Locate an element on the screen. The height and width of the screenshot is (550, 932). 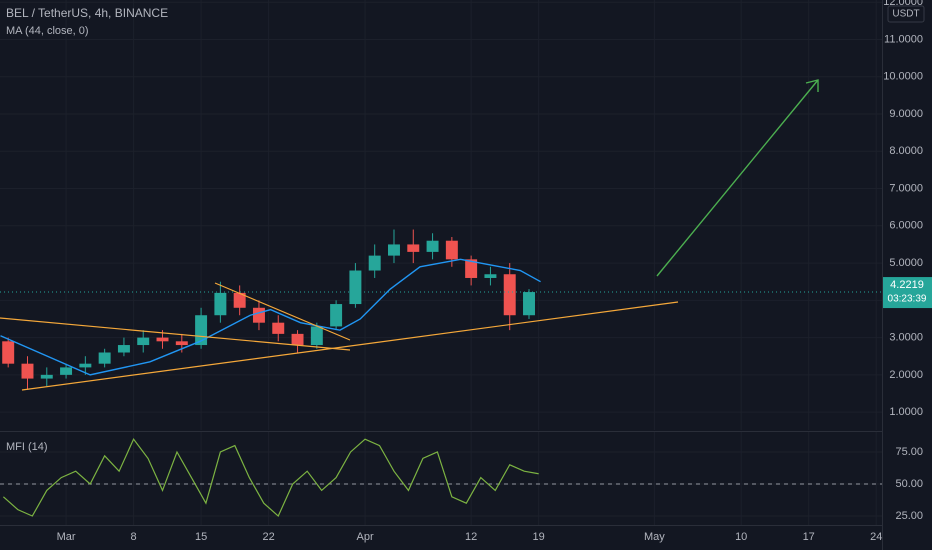
arrow-head is located at coordinates (812, 85).